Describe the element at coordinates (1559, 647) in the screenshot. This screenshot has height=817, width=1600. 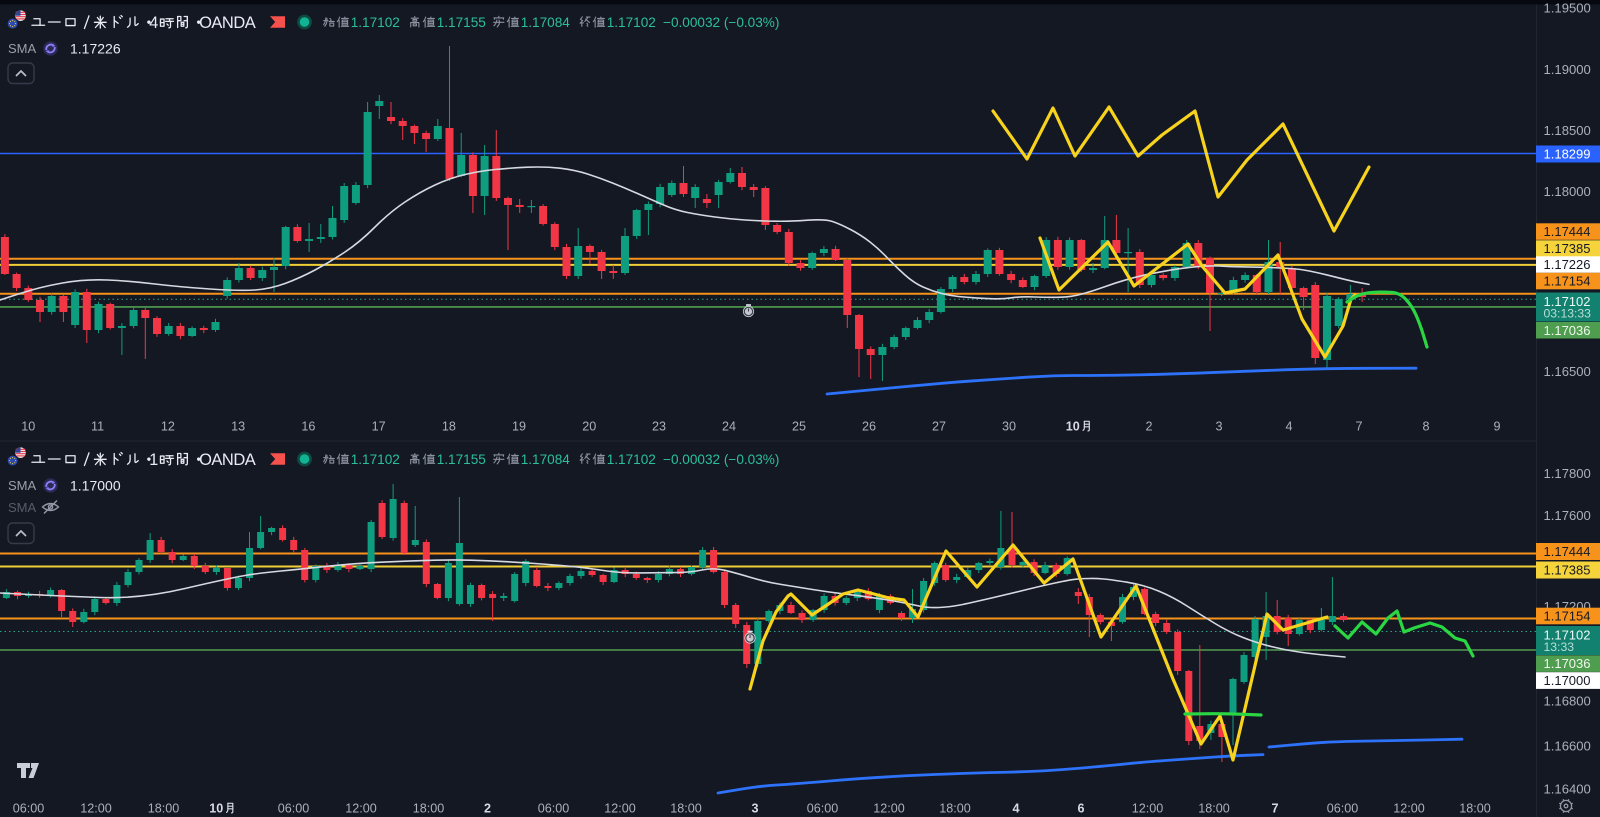
I see `svg-text: 13:33` at that location.